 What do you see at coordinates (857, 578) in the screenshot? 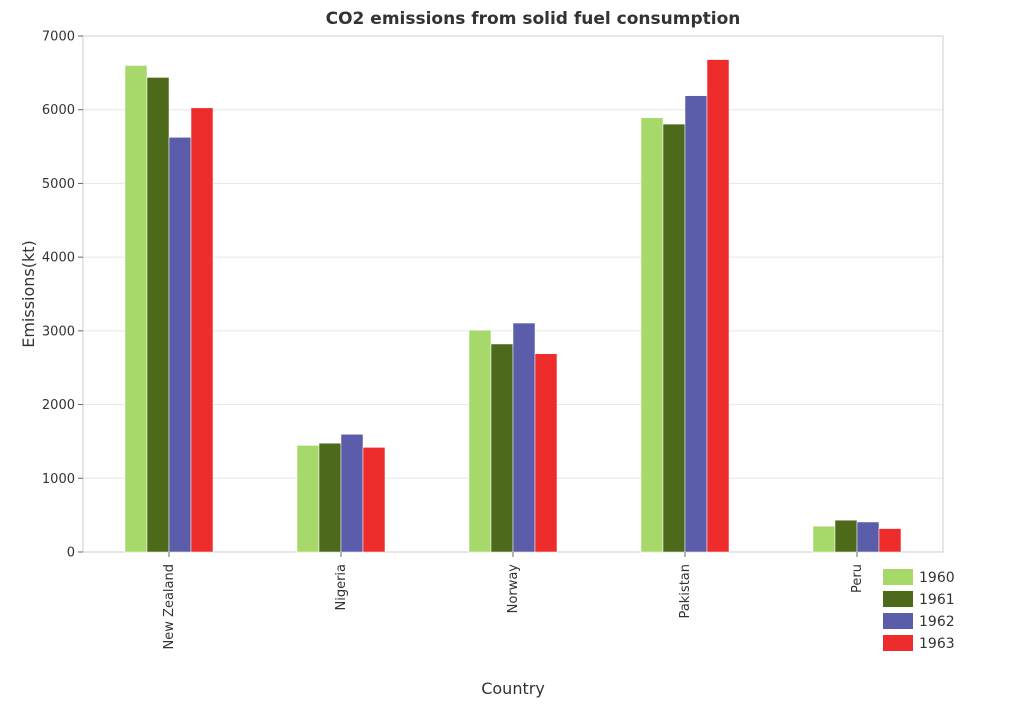
I see `x-tick-label: Peru` at bounding box center [857, 578].